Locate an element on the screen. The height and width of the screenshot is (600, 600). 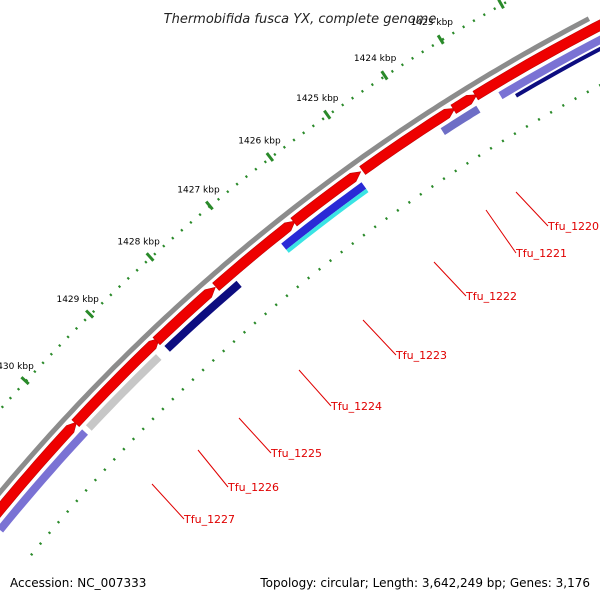
kbp-label: 1428 kbp is located at coordinates (138, 242).